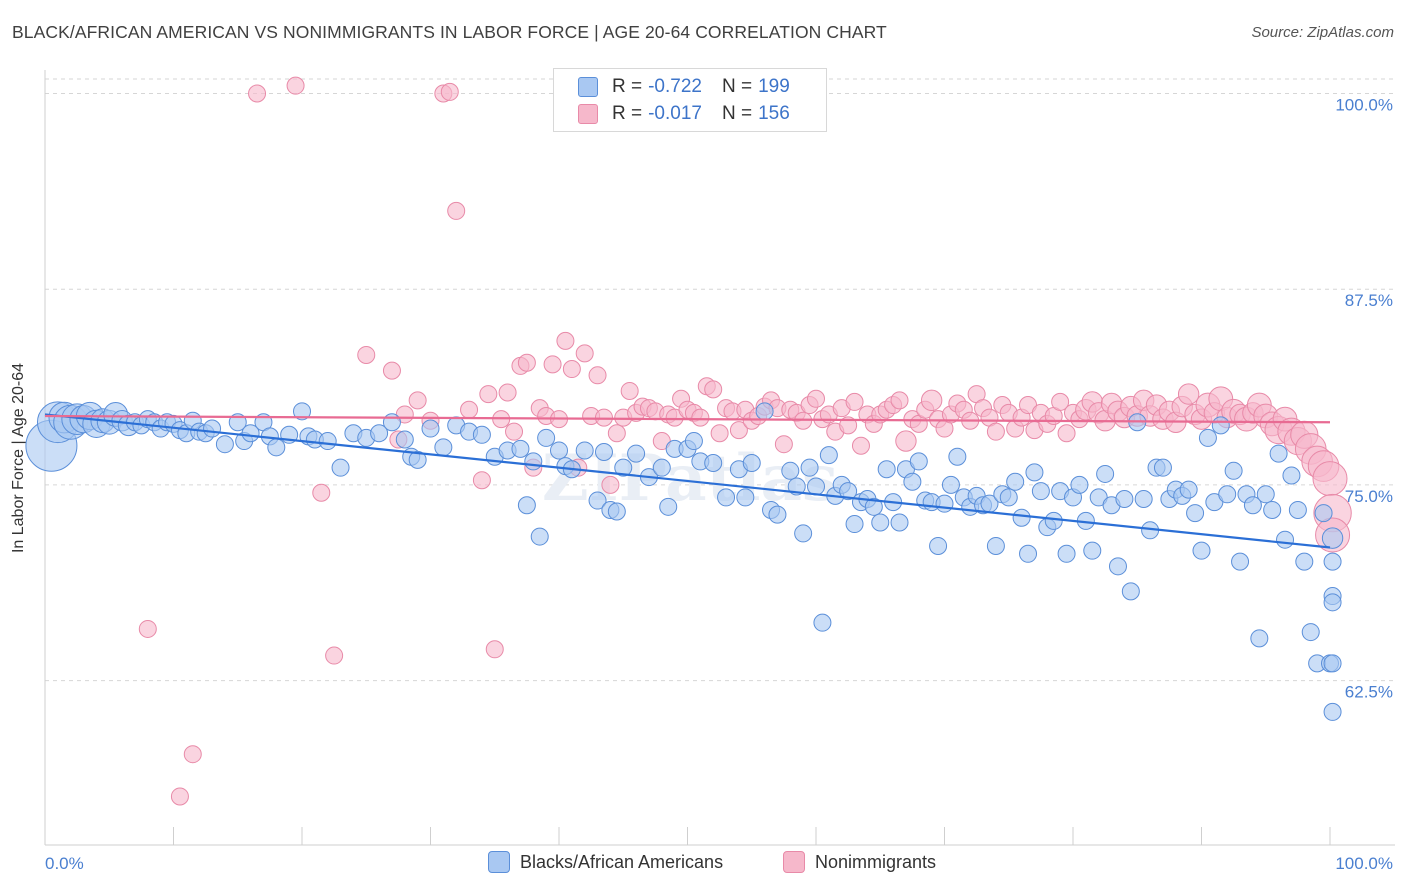  Describe the element at coordinates (774, 113) in the screenshot. I see `n-value: 156` at that location.